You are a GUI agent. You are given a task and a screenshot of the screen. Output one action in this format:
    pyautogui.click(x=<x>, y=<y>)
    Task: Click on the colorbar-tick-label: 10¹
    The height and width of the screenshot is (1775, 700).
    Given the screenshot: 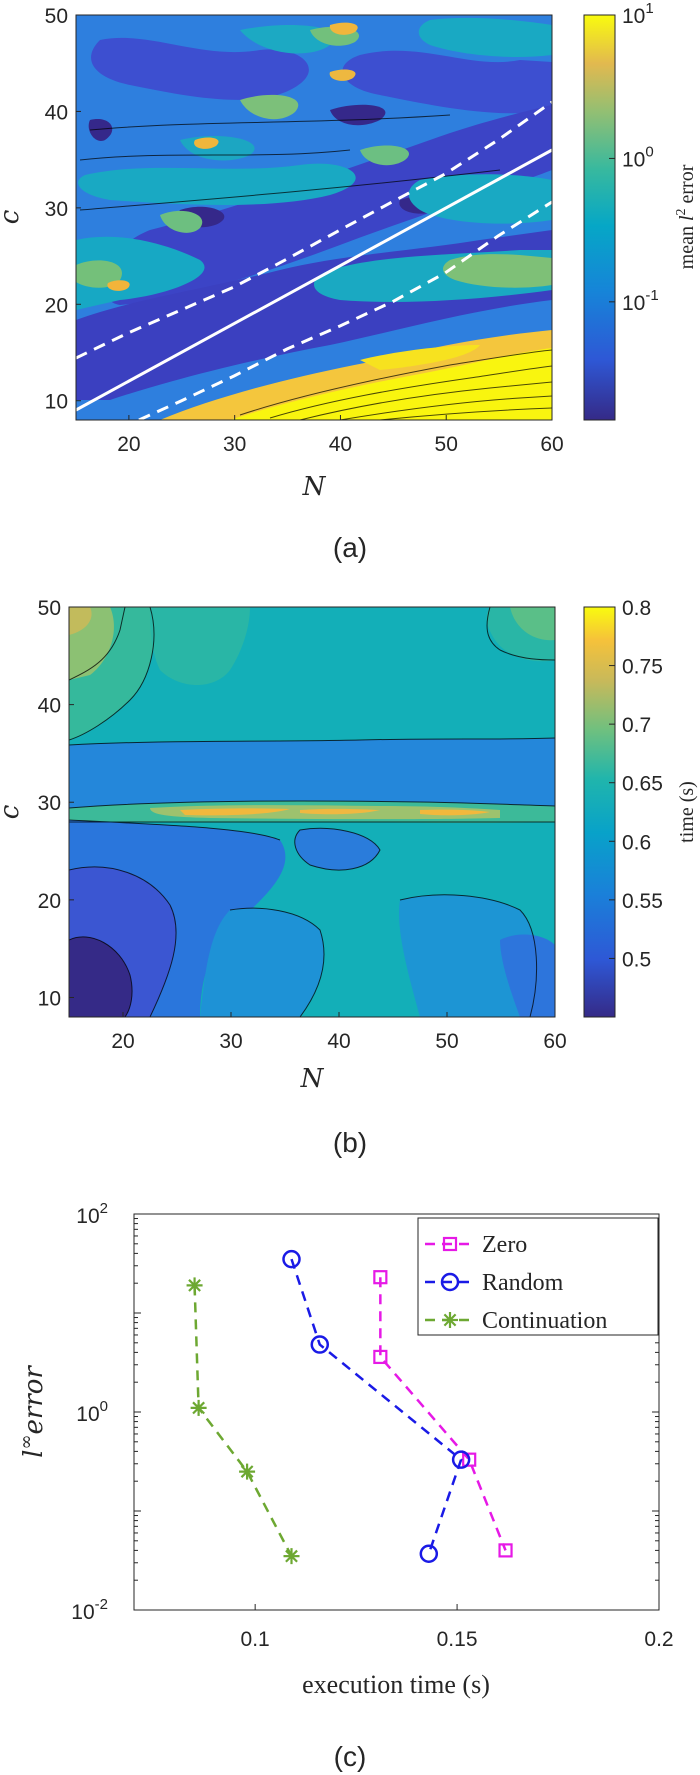 What is the action you would take?
    pyautogui.click(x=638, y=14)
    